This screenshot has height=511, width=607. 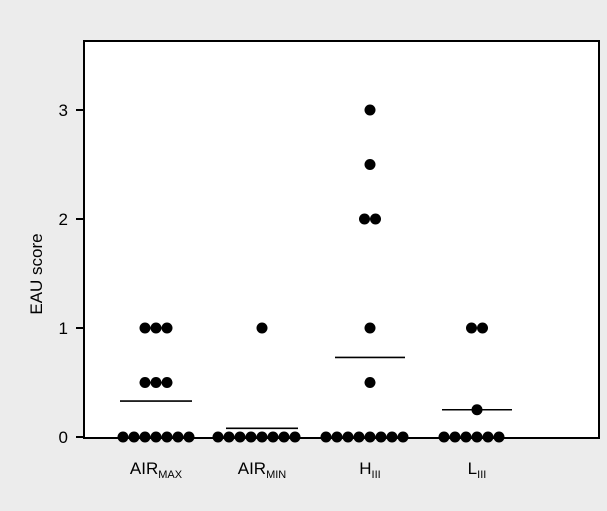 What do you see at coordinates (262, 470) in the screenshot?
I see `x-category-label: AIRMIN` at bounding box center [262, 470].